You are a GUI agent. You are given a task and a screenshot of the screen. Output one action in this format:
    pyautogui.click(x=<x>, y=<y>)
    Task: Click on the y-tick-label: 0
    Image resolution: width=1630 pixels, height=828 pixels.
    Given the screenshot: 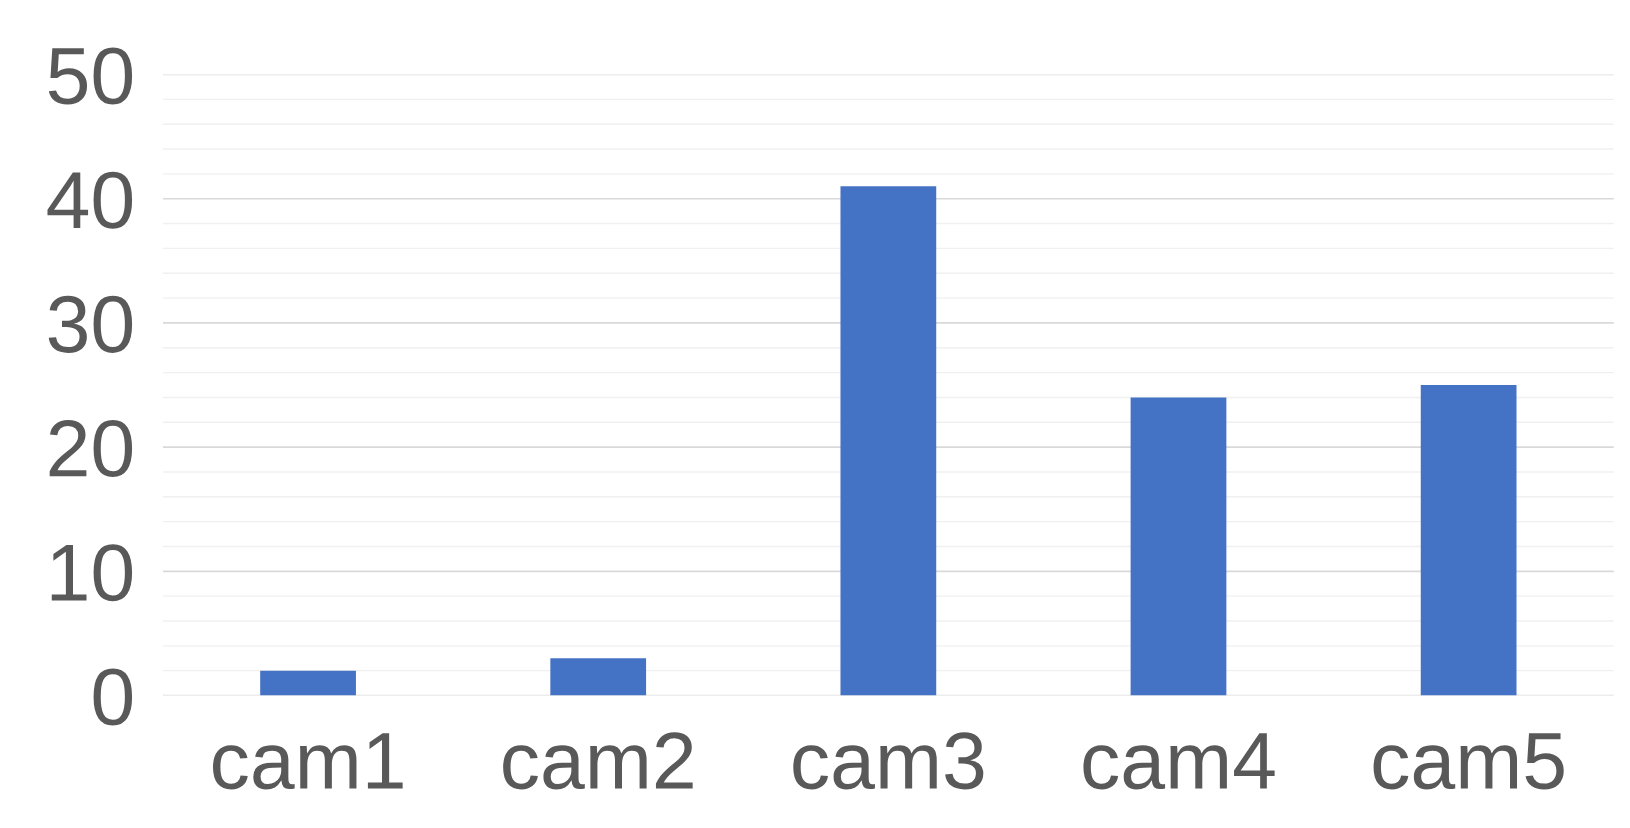 What is the action you would take?
    pyautogui.click(x=113, y=697)
    